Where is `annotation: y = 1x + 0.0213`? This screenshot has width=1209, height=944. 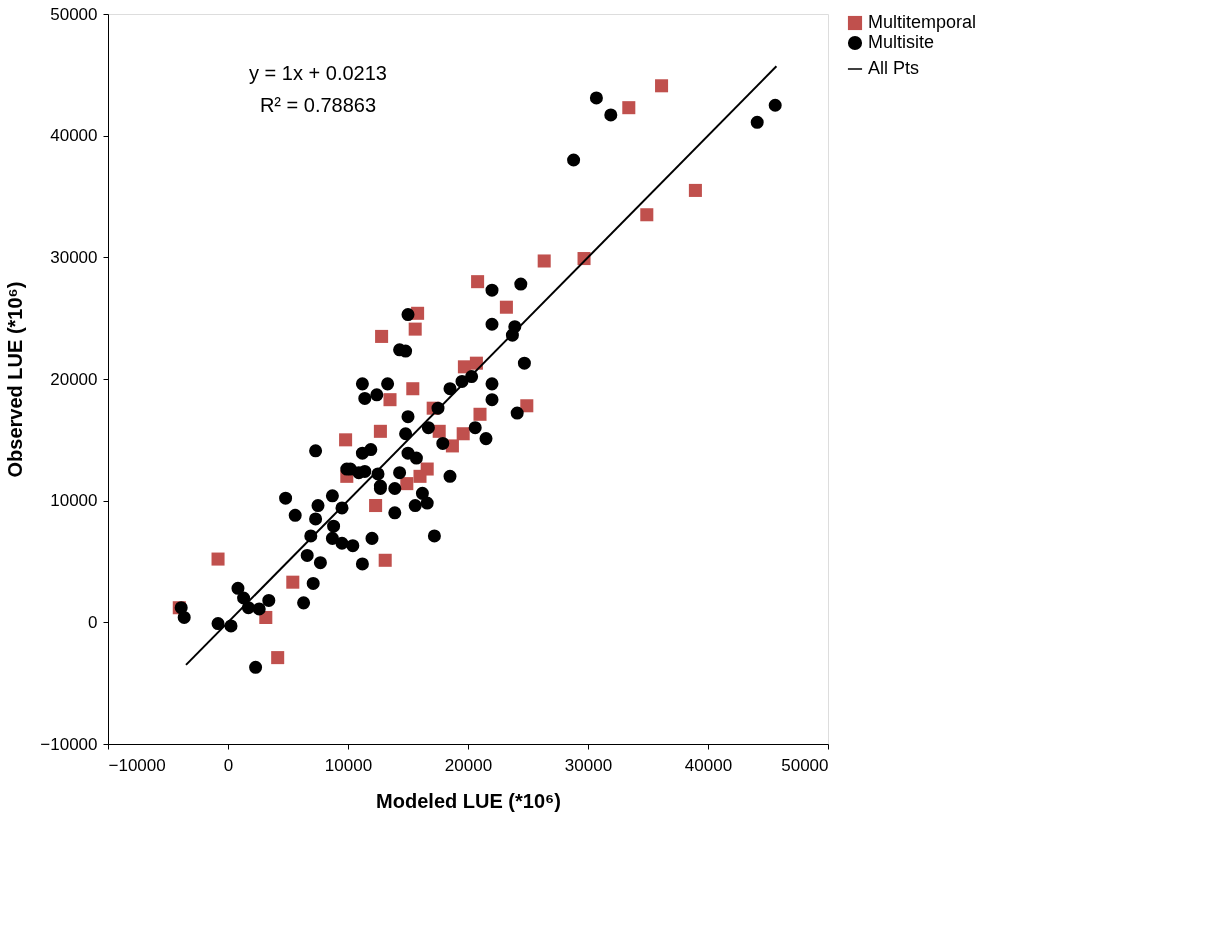 annotation: y = 1x + 0.0213 is located at coordinates (318, 73).